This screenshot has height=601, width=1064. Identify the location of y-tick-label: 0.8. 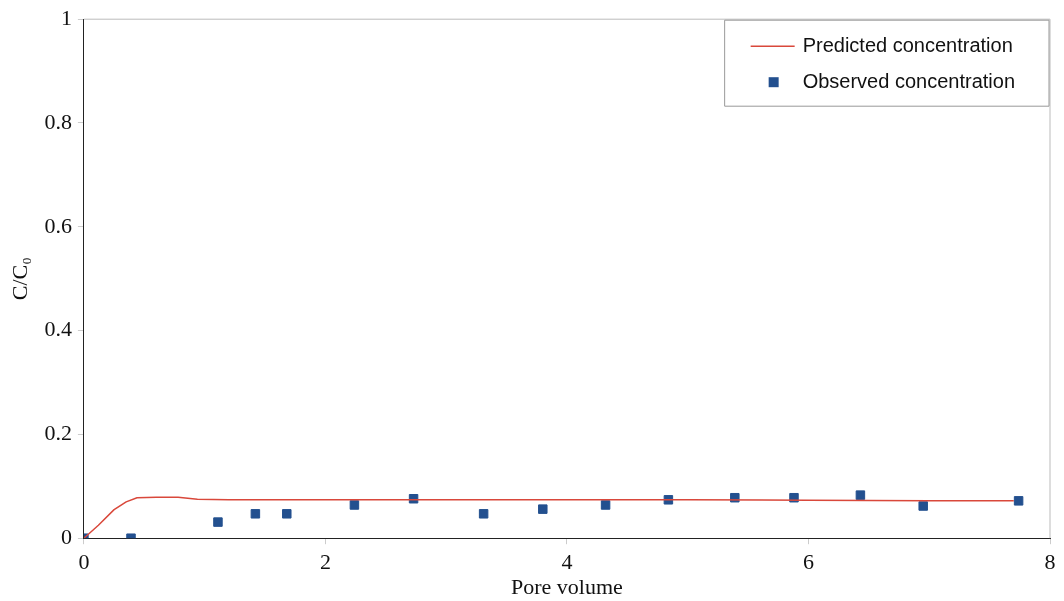
(58, 121).